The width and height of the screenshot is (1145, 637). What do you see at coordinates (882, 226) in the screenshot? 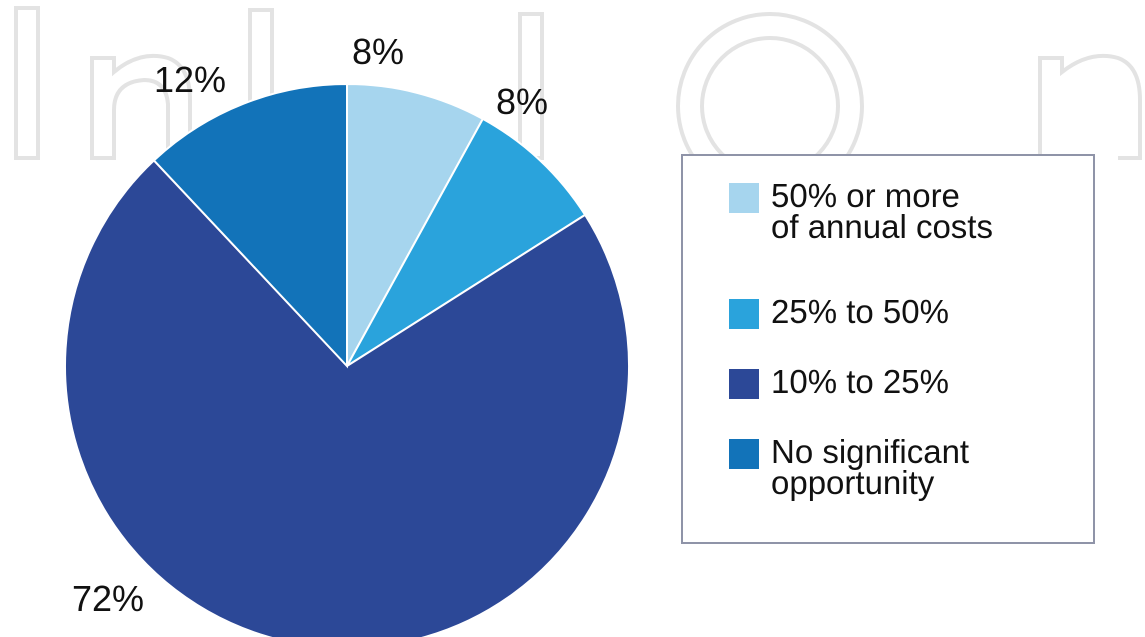
I see `legend-label-line2: of annual costs` at bounding box center [882, 226].